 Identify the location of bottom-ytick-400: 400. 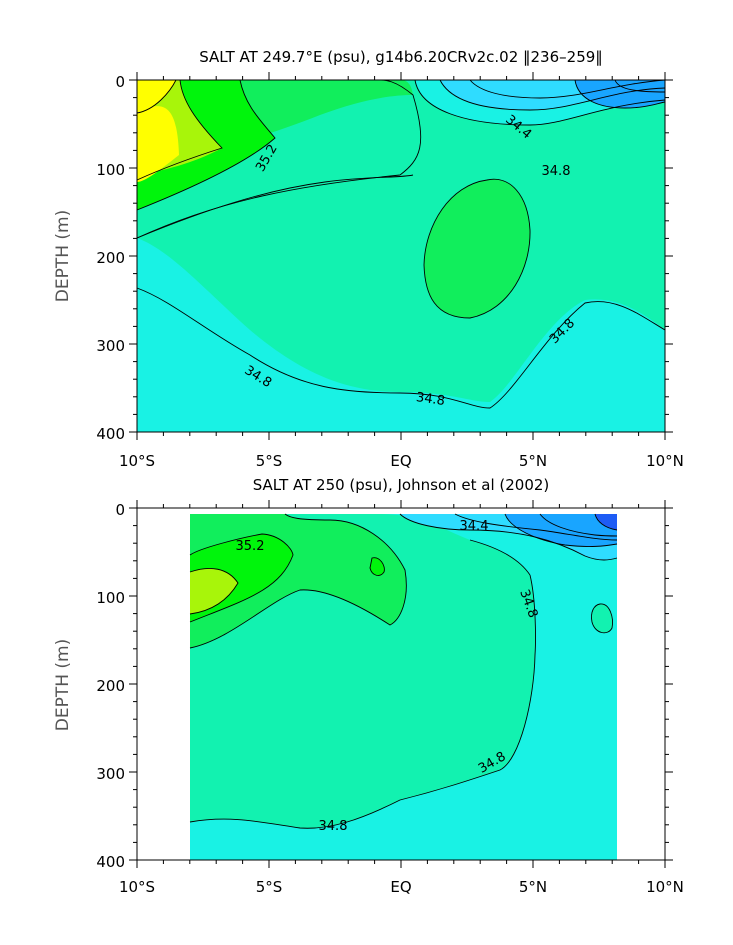
(110, 862).